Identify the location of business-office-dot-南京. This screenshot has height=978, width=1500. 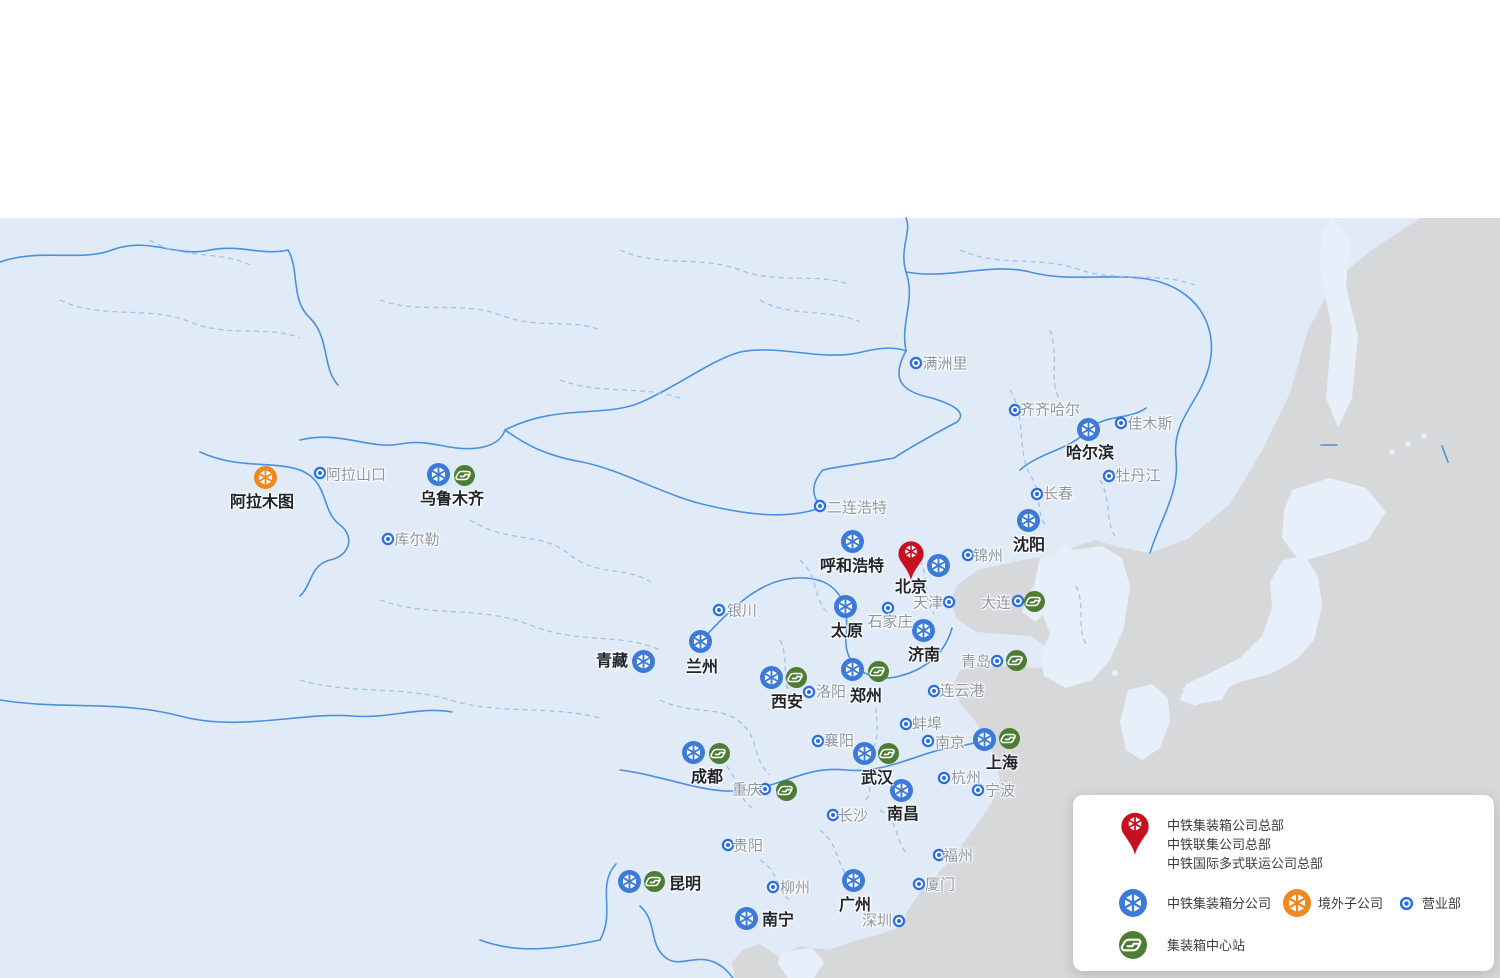
(928, 741).